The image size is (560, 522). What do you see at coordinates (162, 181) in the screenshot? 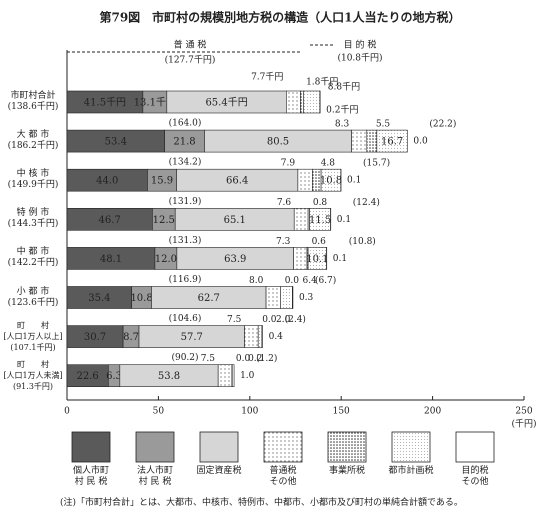
I see `value-label: 15.9` at bounding box center [162, 181].